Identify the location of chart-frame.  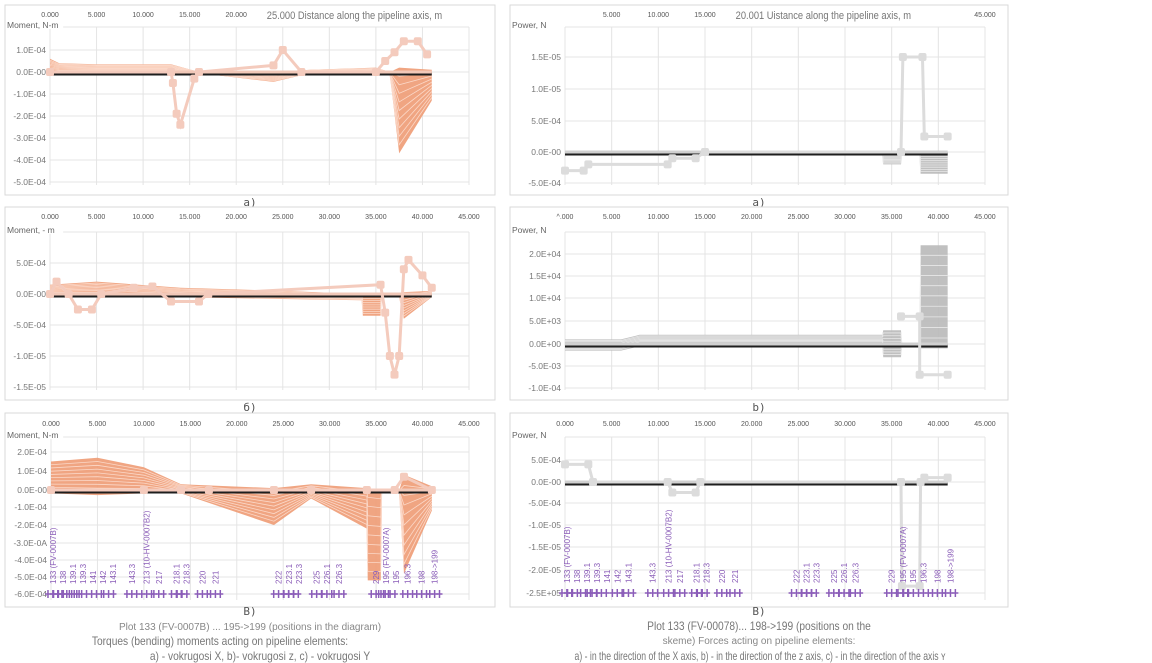
(759, 510).